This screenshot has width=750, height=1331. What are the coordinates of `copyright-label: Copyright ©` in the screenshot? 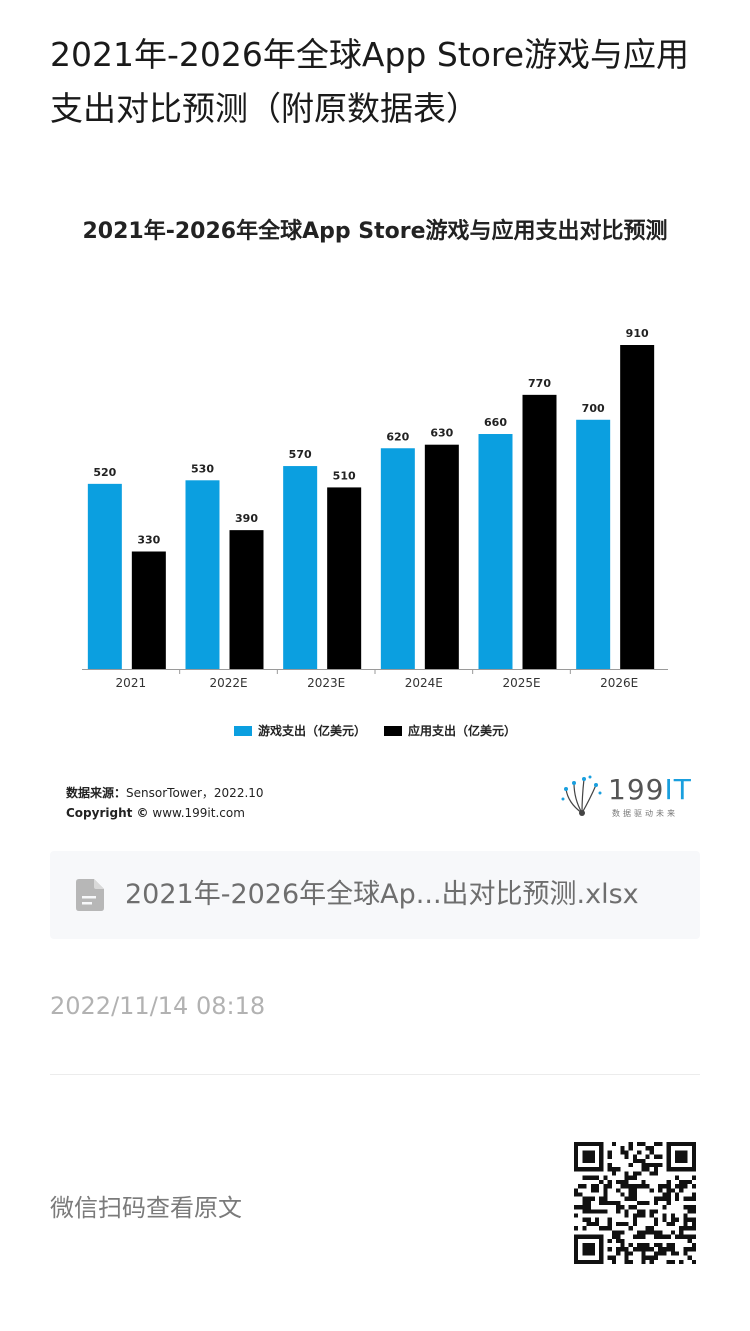 It's located at (107, 813).